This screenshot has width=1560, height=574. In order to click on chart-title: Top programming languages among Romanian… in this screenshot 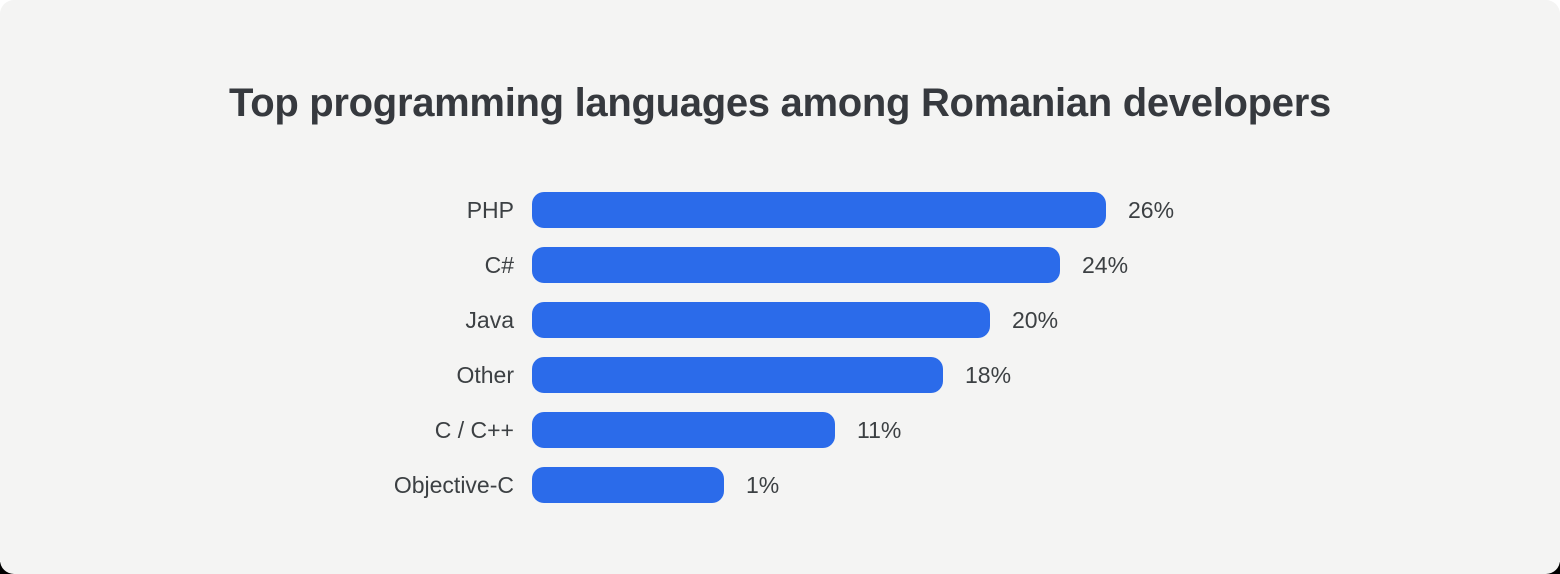, I will do `click(780, 103)`.